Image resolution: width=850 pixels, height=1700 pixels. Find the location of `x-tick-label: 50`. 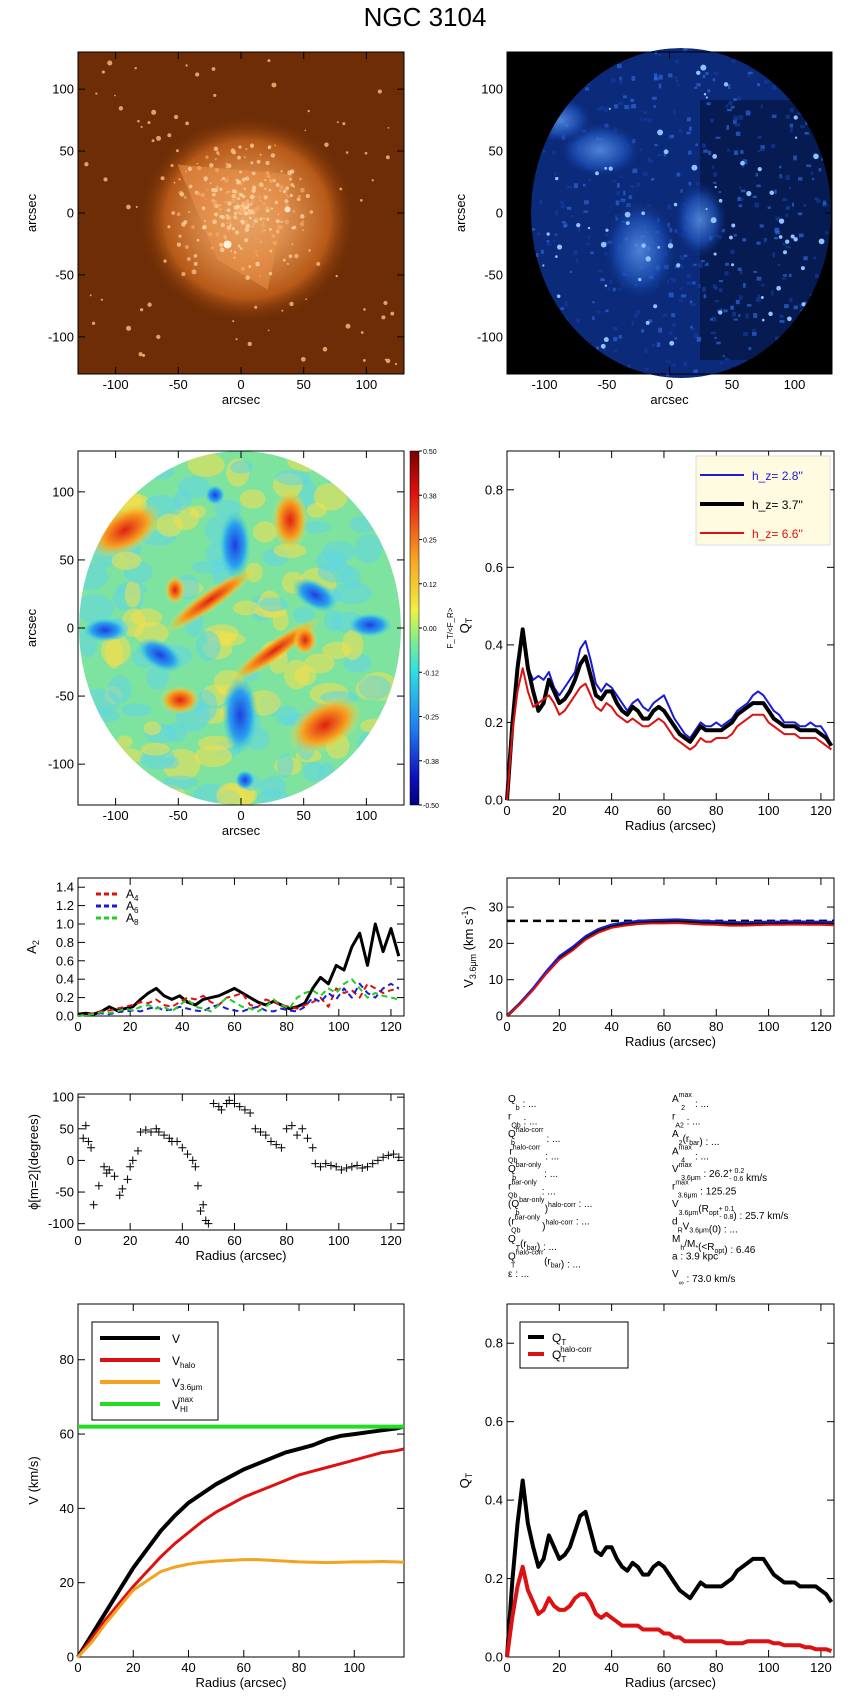

x-tick-label: 50 is located at coordinates (303, 384).